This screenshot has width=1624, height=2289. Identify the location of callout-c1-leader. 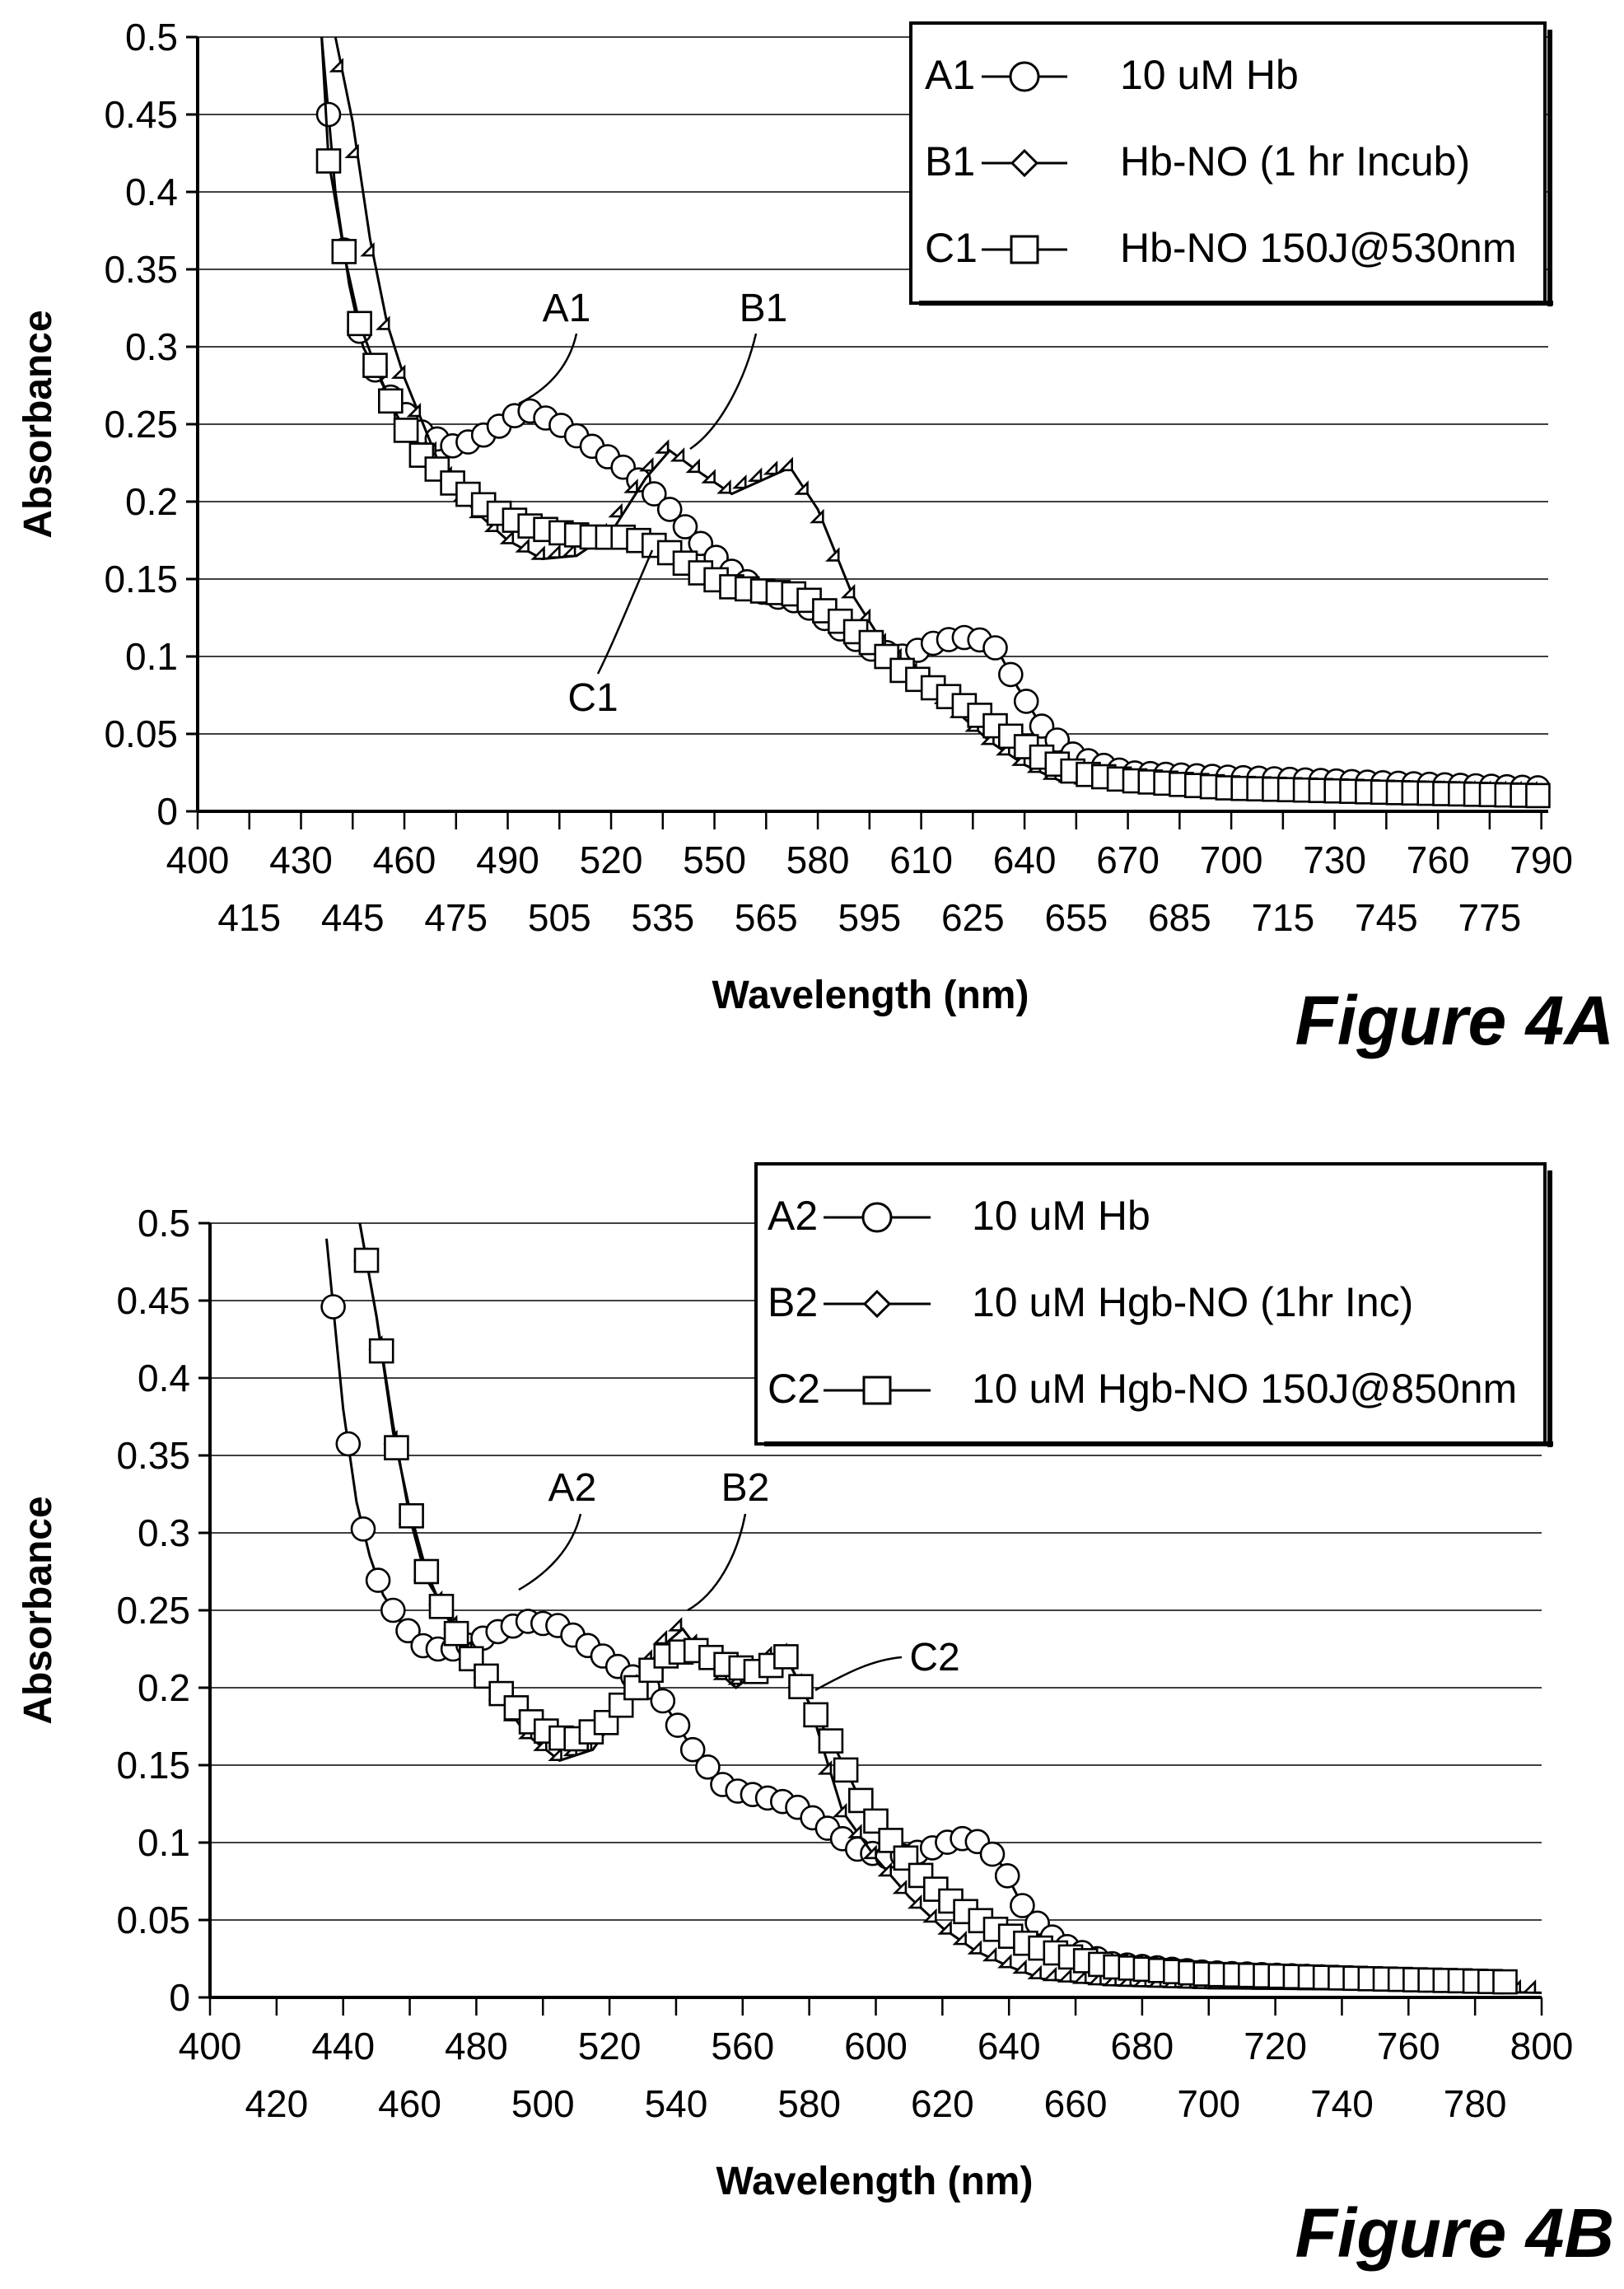
(625, 612).